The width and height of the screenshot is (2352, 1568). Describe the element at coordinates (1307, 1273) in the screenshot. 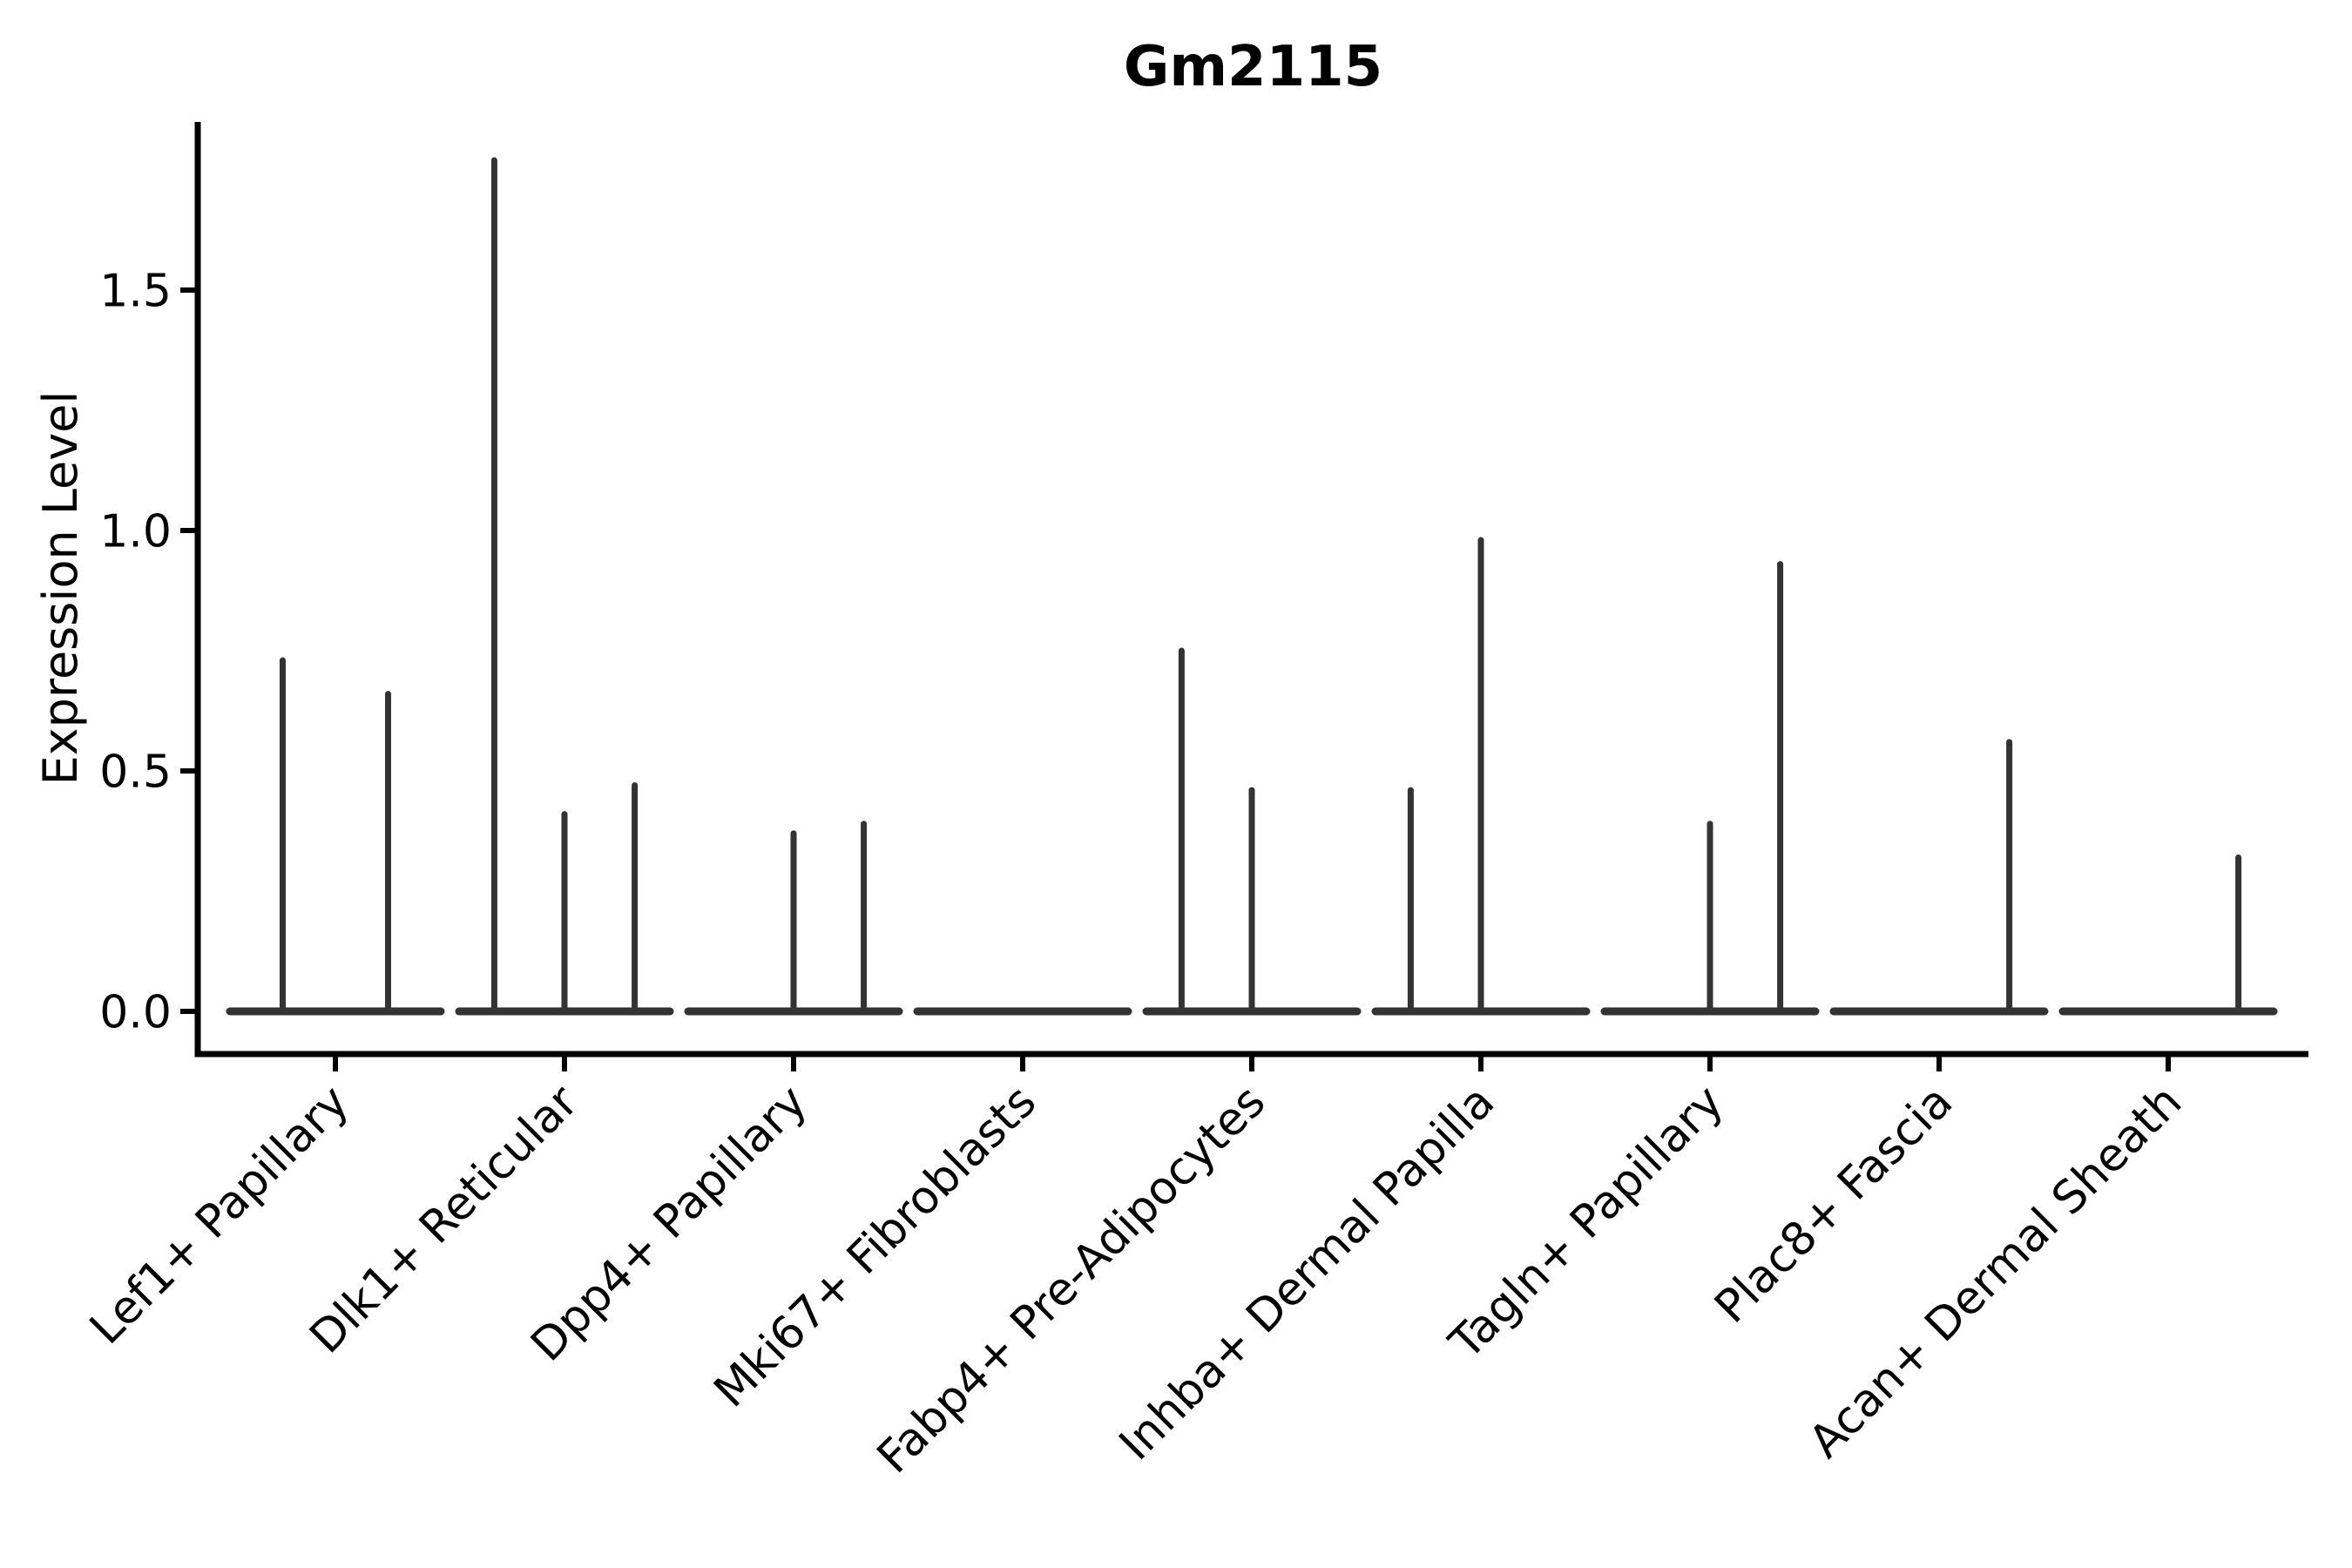

I see `x-tick-label-inhba-dermal-papilla: Inhba+ Dermal Papilla` at that location.